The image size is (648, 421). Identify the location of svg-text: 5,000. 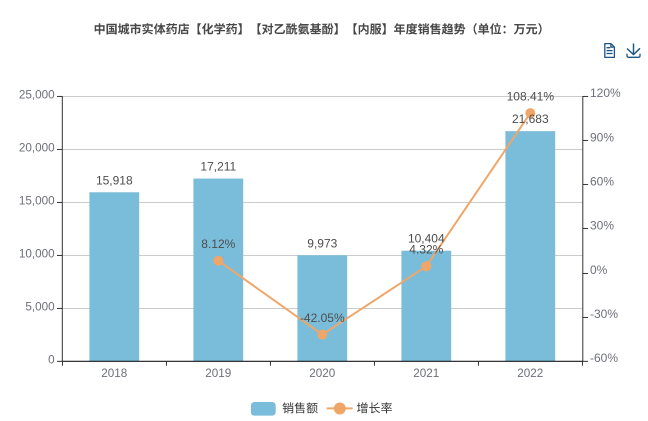
(40, 306).